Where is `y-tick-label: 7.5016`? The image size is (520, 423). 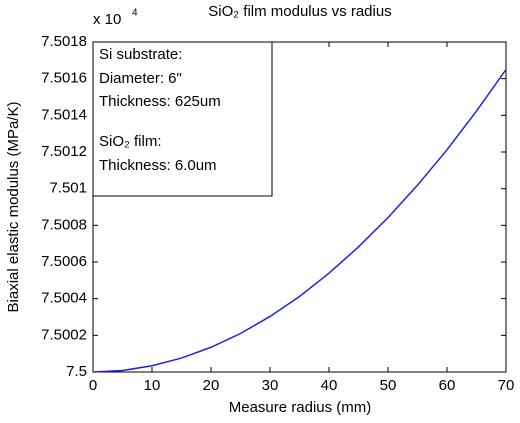 y-tick-label: 7.5016 is located at coordinates (64, 78).